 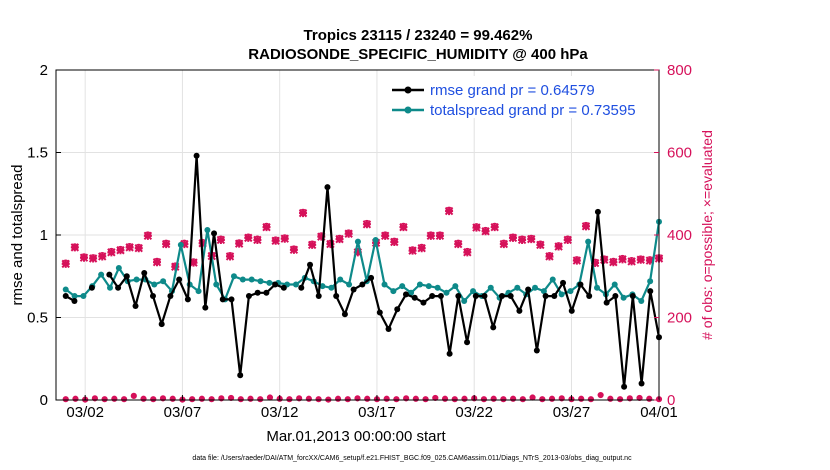 What do you see at coordinates (17, 235) in the screenshot?
I see `y-axis-label: rmse and totalspread` at bounding box center [17, 235].